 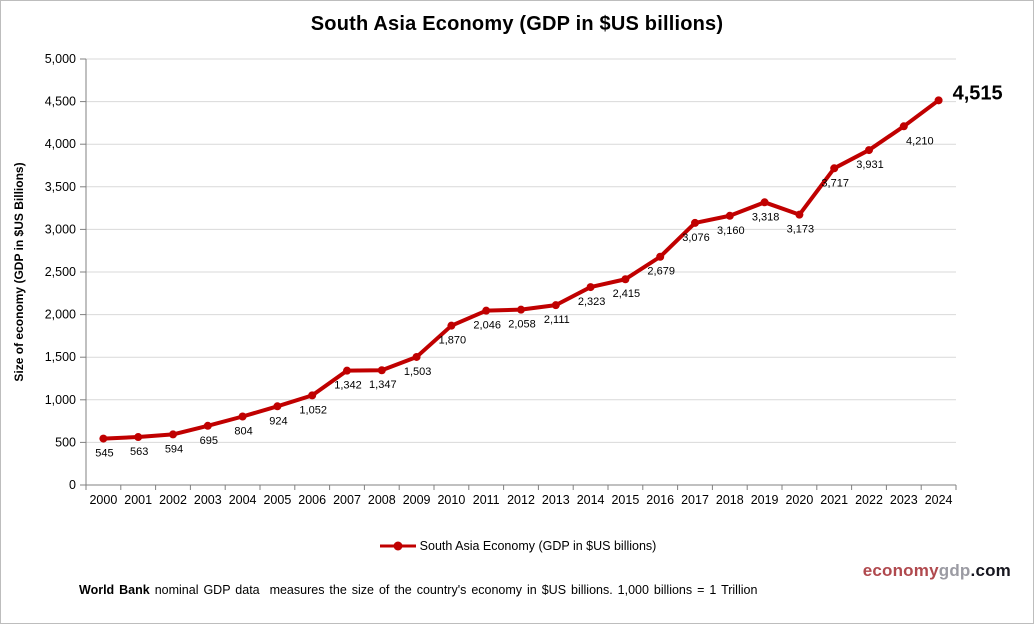 I want to click on brand-part-gdp: gdp, so click(x=954, y=570).